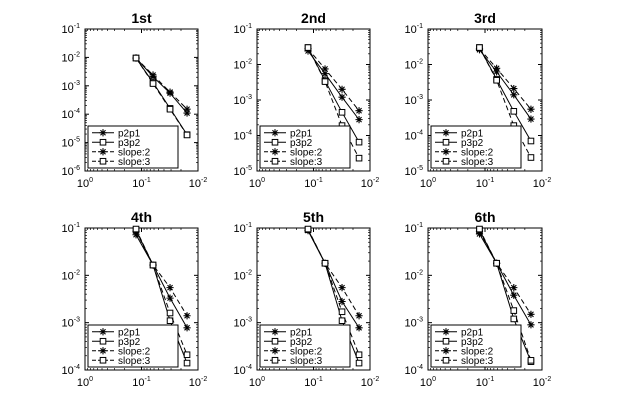  I want to click on y-tick-label: 10⁻³, so click(243, 323).